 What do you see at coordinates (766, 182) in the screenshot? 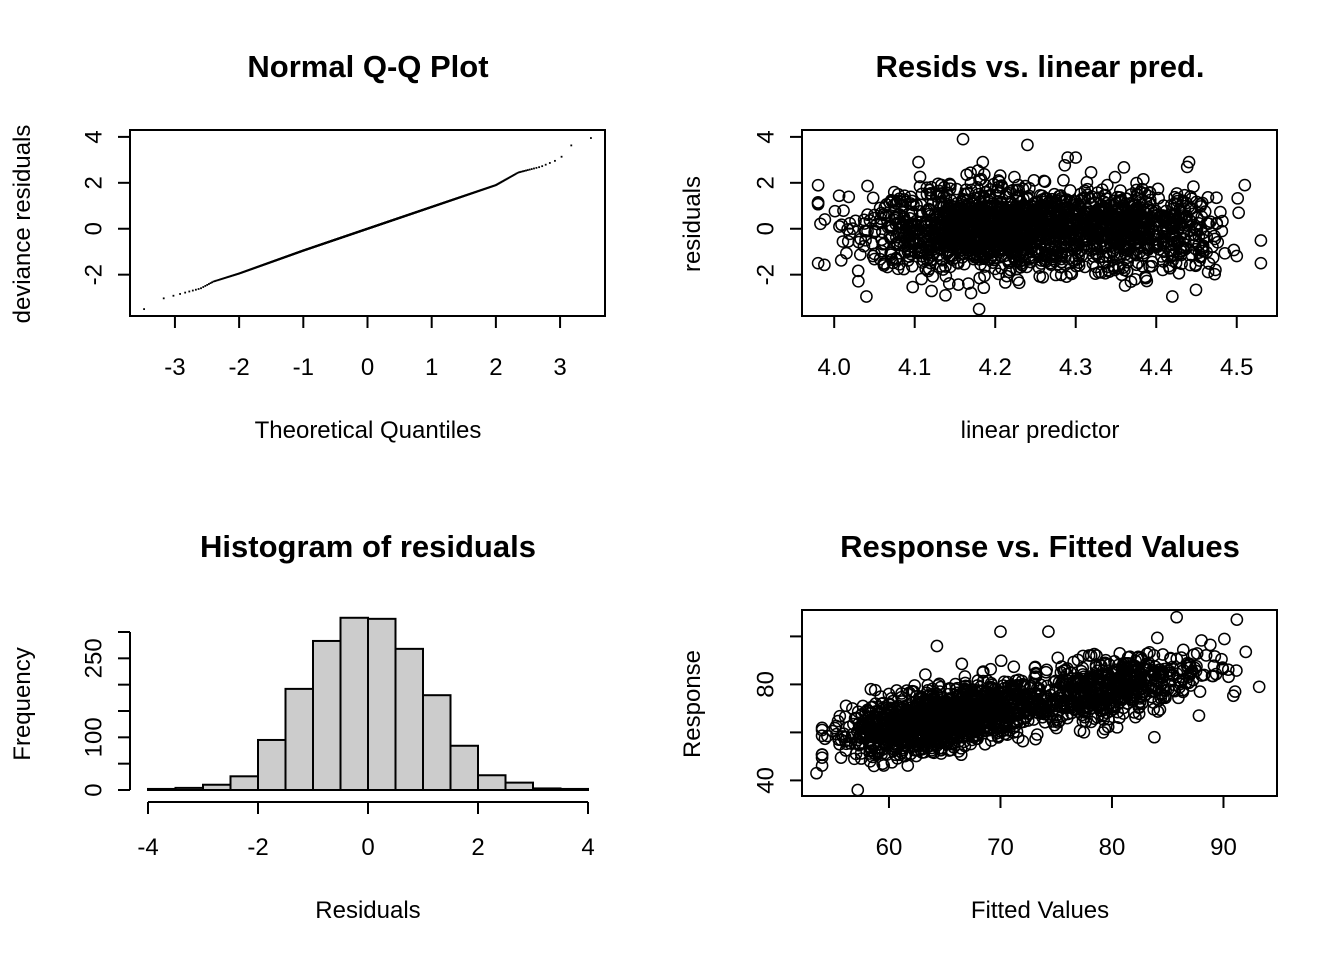
I see `resid-y-tick-label: 2` at bounding box center [766, 182].